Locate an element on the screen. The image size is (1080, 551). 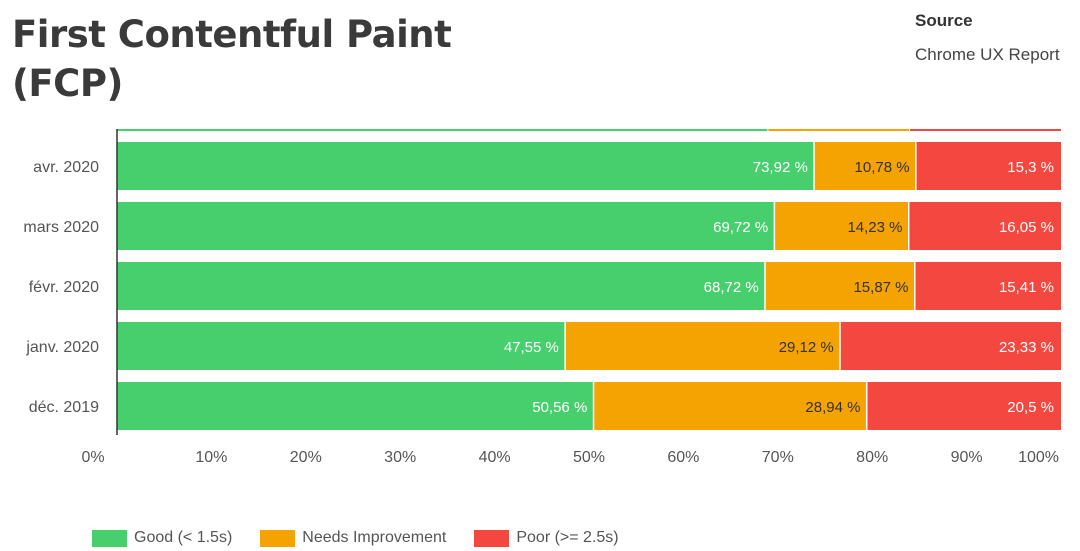
legend-swatch-needs-improvement is located at coordinates (278, 538).